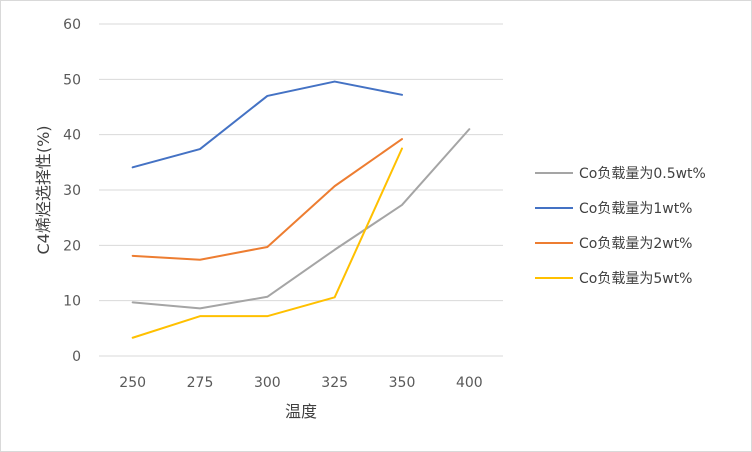 The image size is (752, 452). Describe the element at coordinates (267, 383) in the screenshot. I see `x-tick-label: 300` at that location.